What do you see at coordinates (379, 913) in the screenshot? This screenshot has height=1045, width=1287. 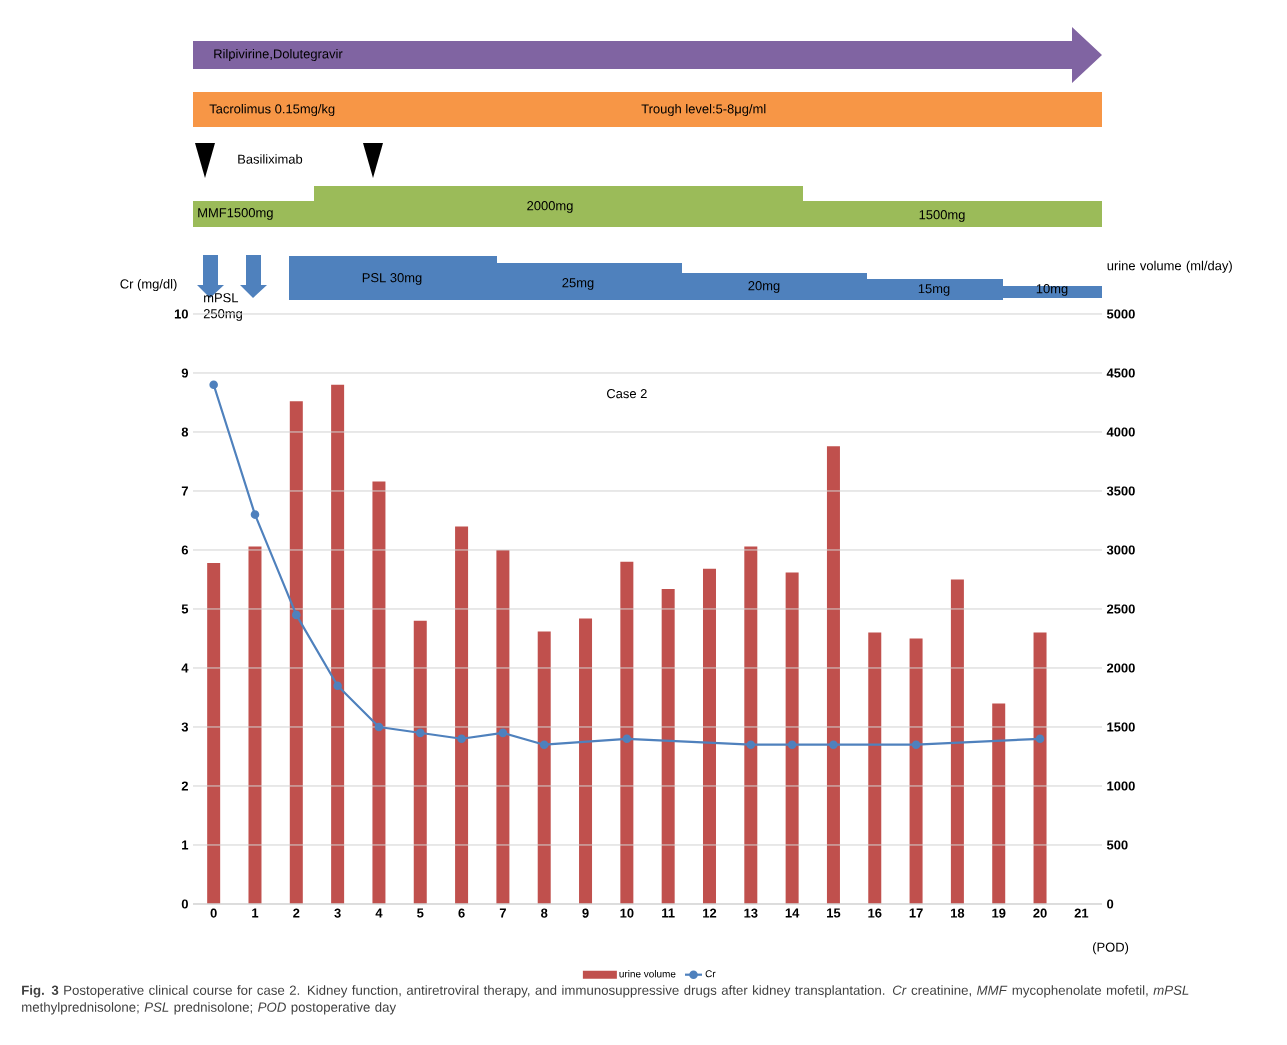 I see `x-tick-label: 4` at bounding box center [379, 913].